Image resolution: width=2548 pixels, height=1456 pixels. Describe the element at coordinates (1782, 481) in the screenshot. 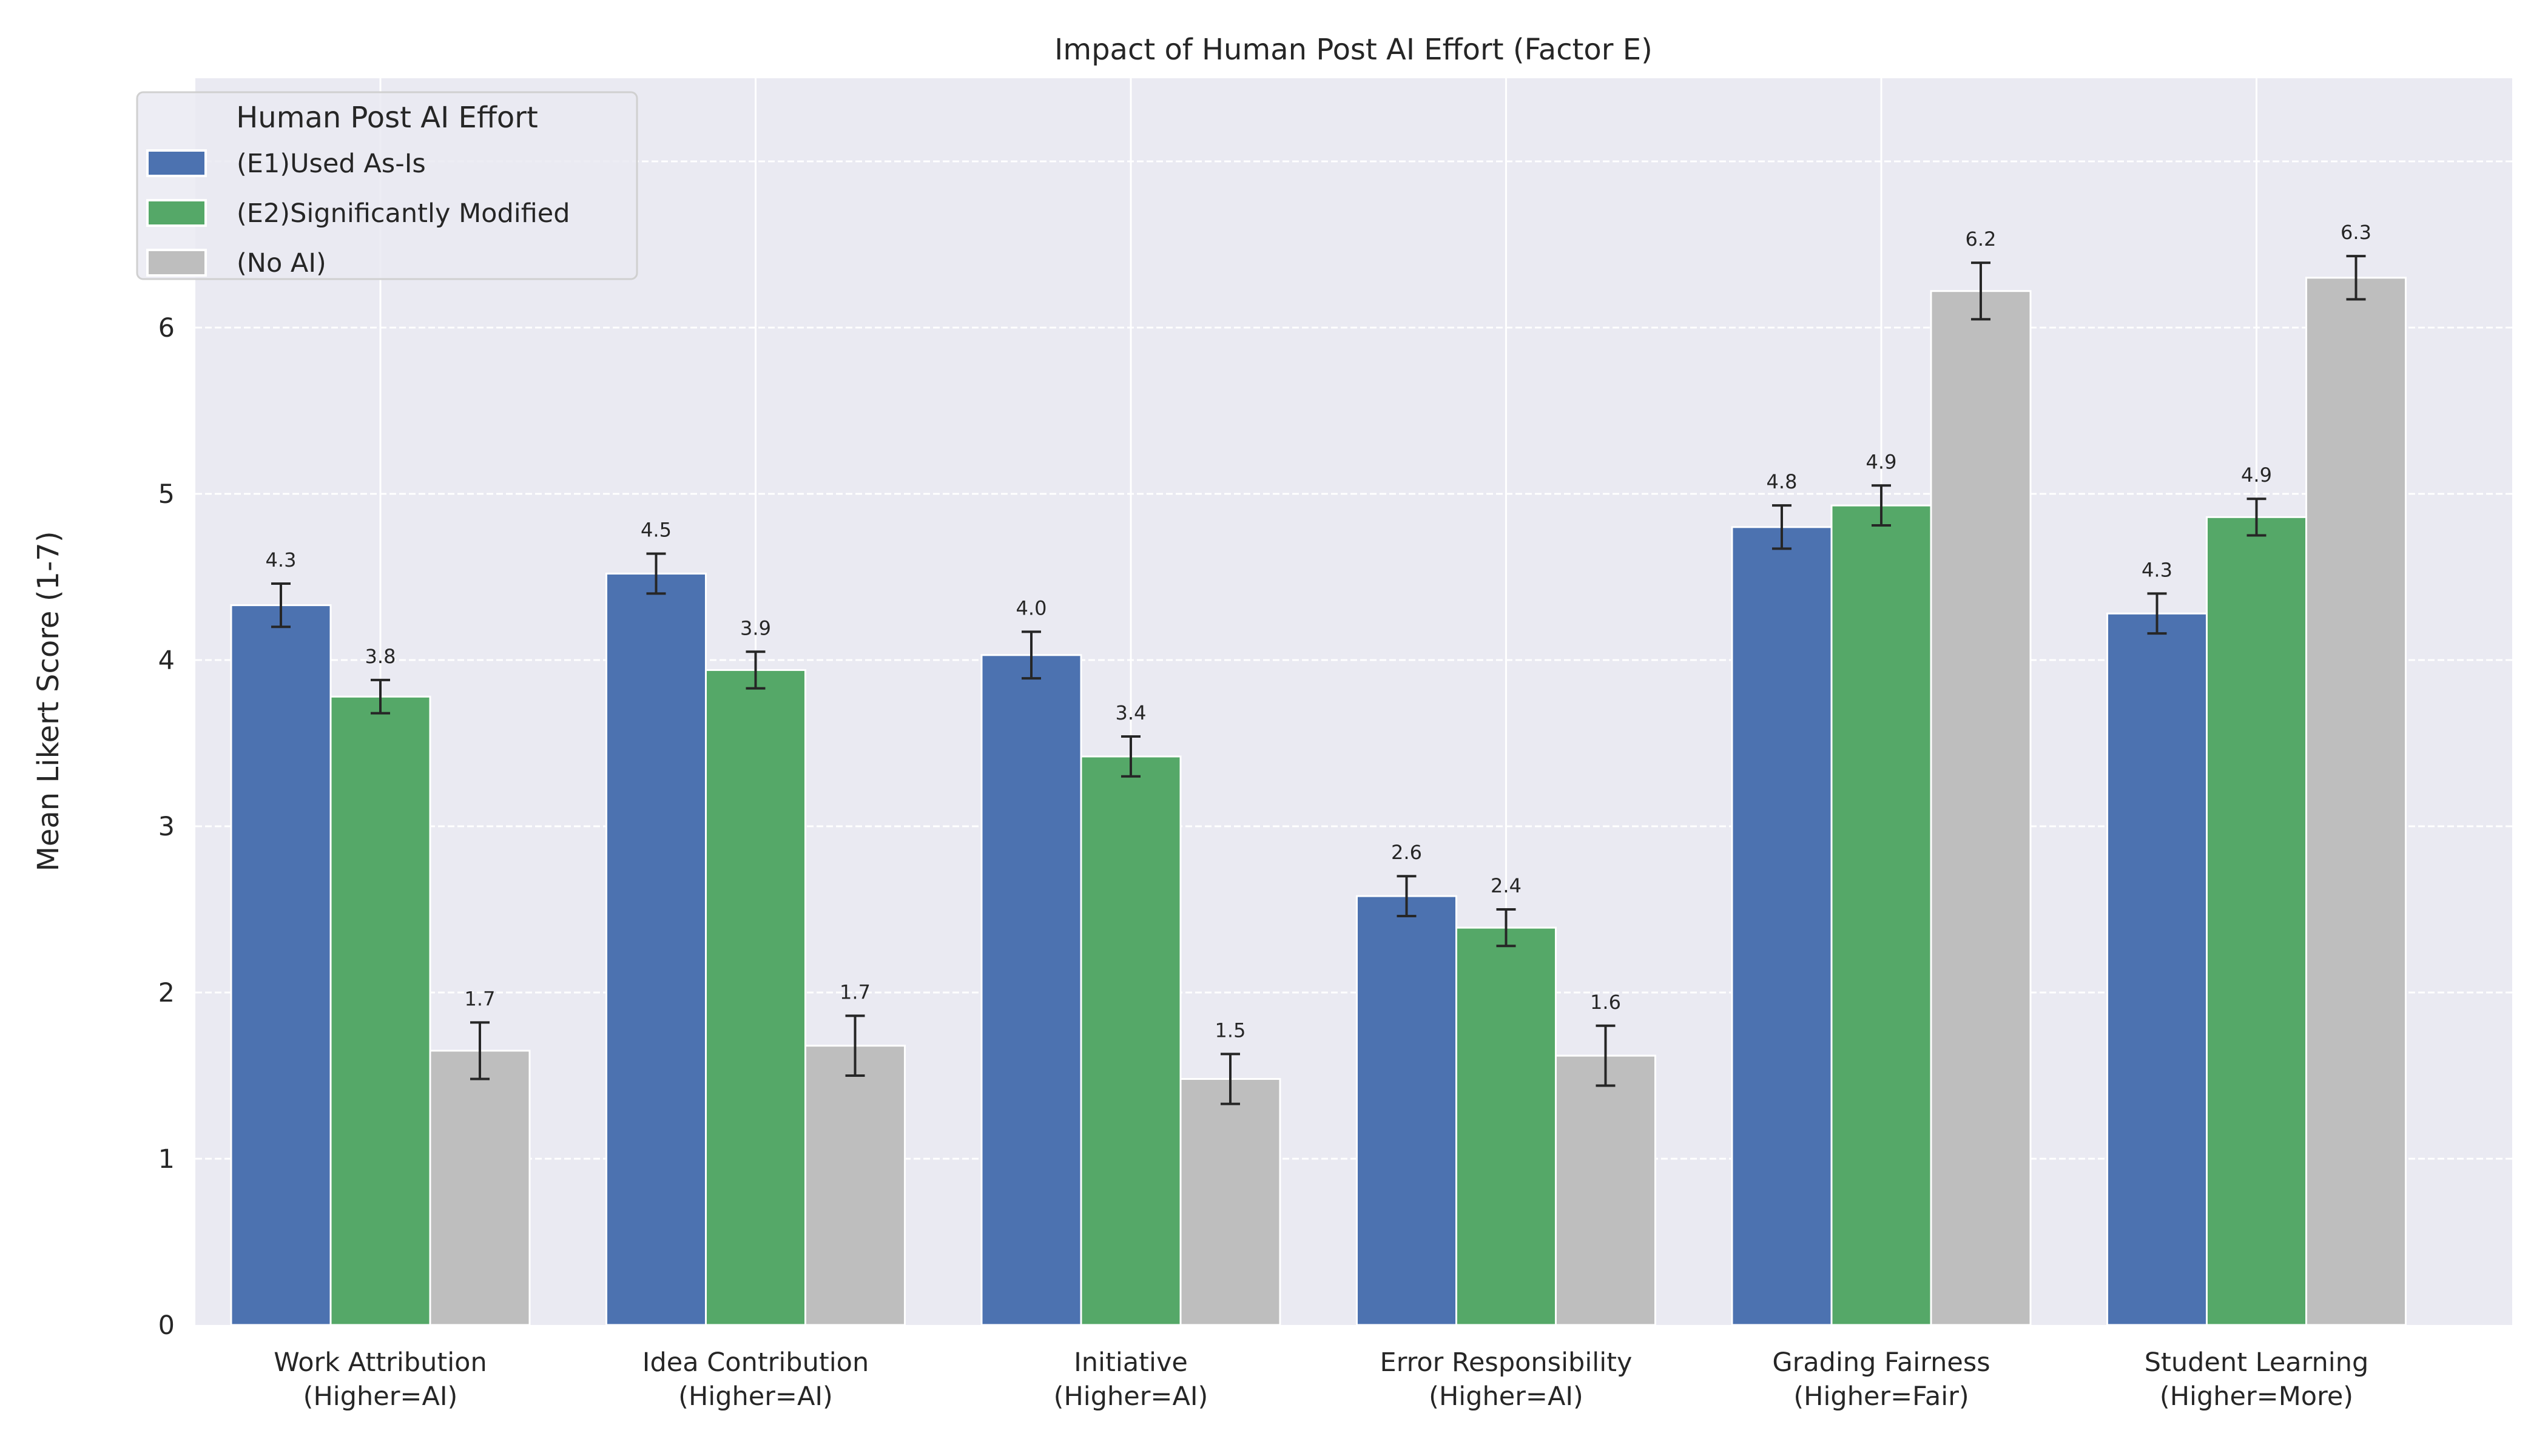

I see `data-label: 4.8` at that location.